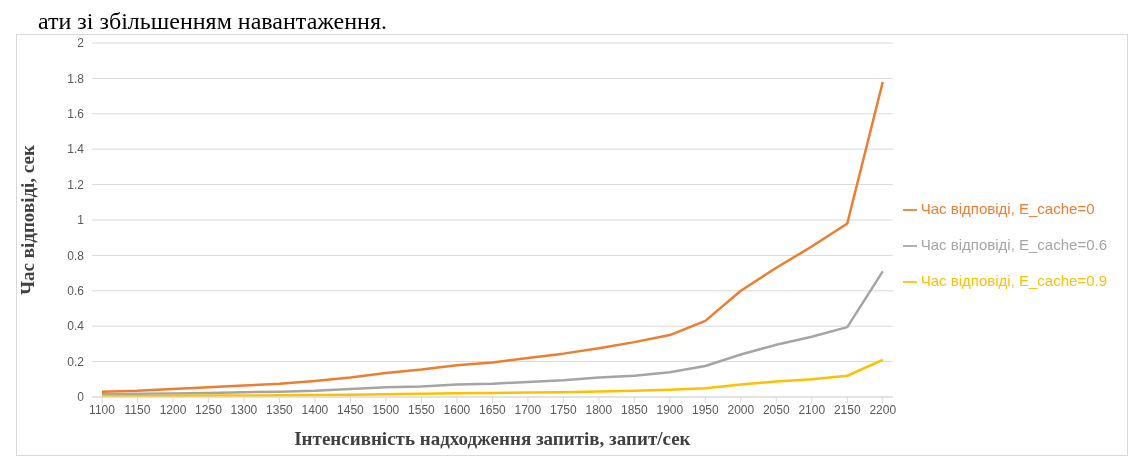 The width and height of the screenshot is (1134, 472). Describe the element at coordinates (492, 438) in the screenshot. I see `x-axis-title: Інтенсивність надходження запитів, запит/сек` at that location.